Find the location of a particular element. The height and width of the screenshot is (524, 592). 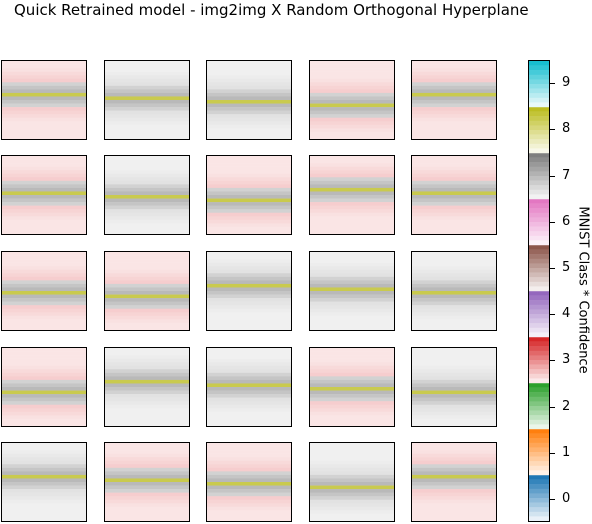

colorbar-tick-label: 3 is located at coordinates (566, 359).